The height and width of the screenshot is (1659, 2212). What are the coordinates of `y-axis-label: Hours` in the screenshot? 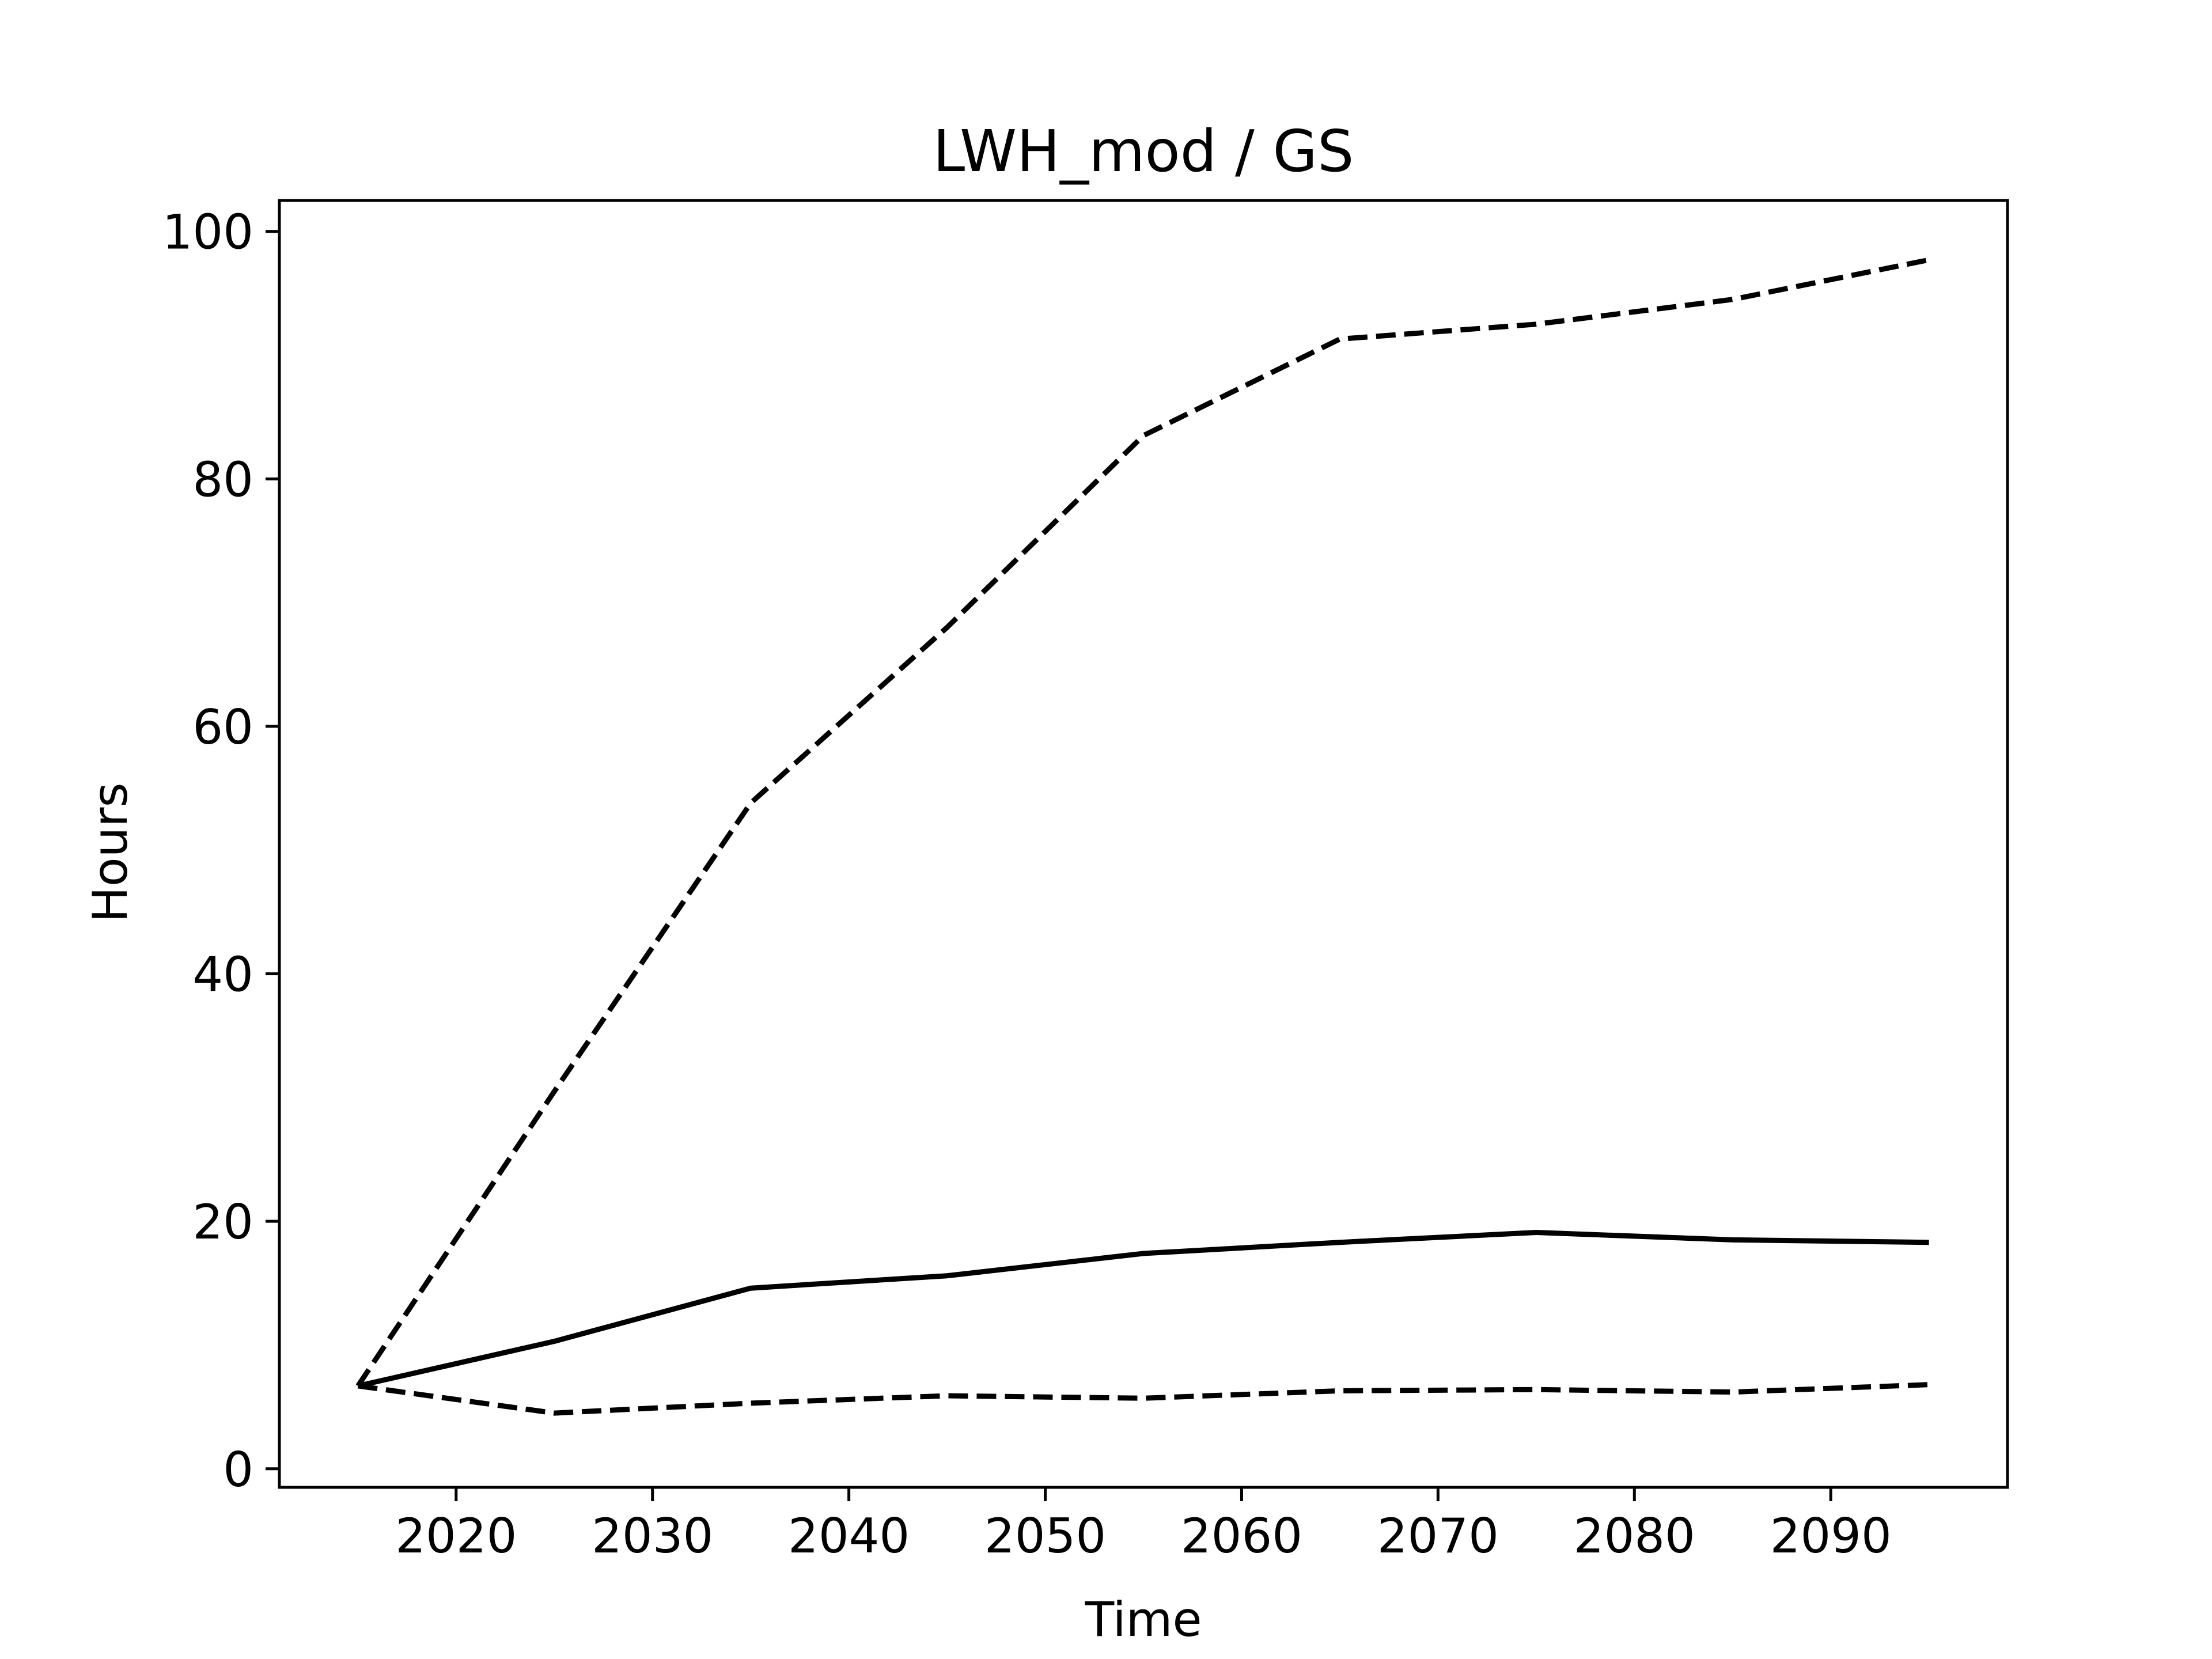 It's located at (110, 852).